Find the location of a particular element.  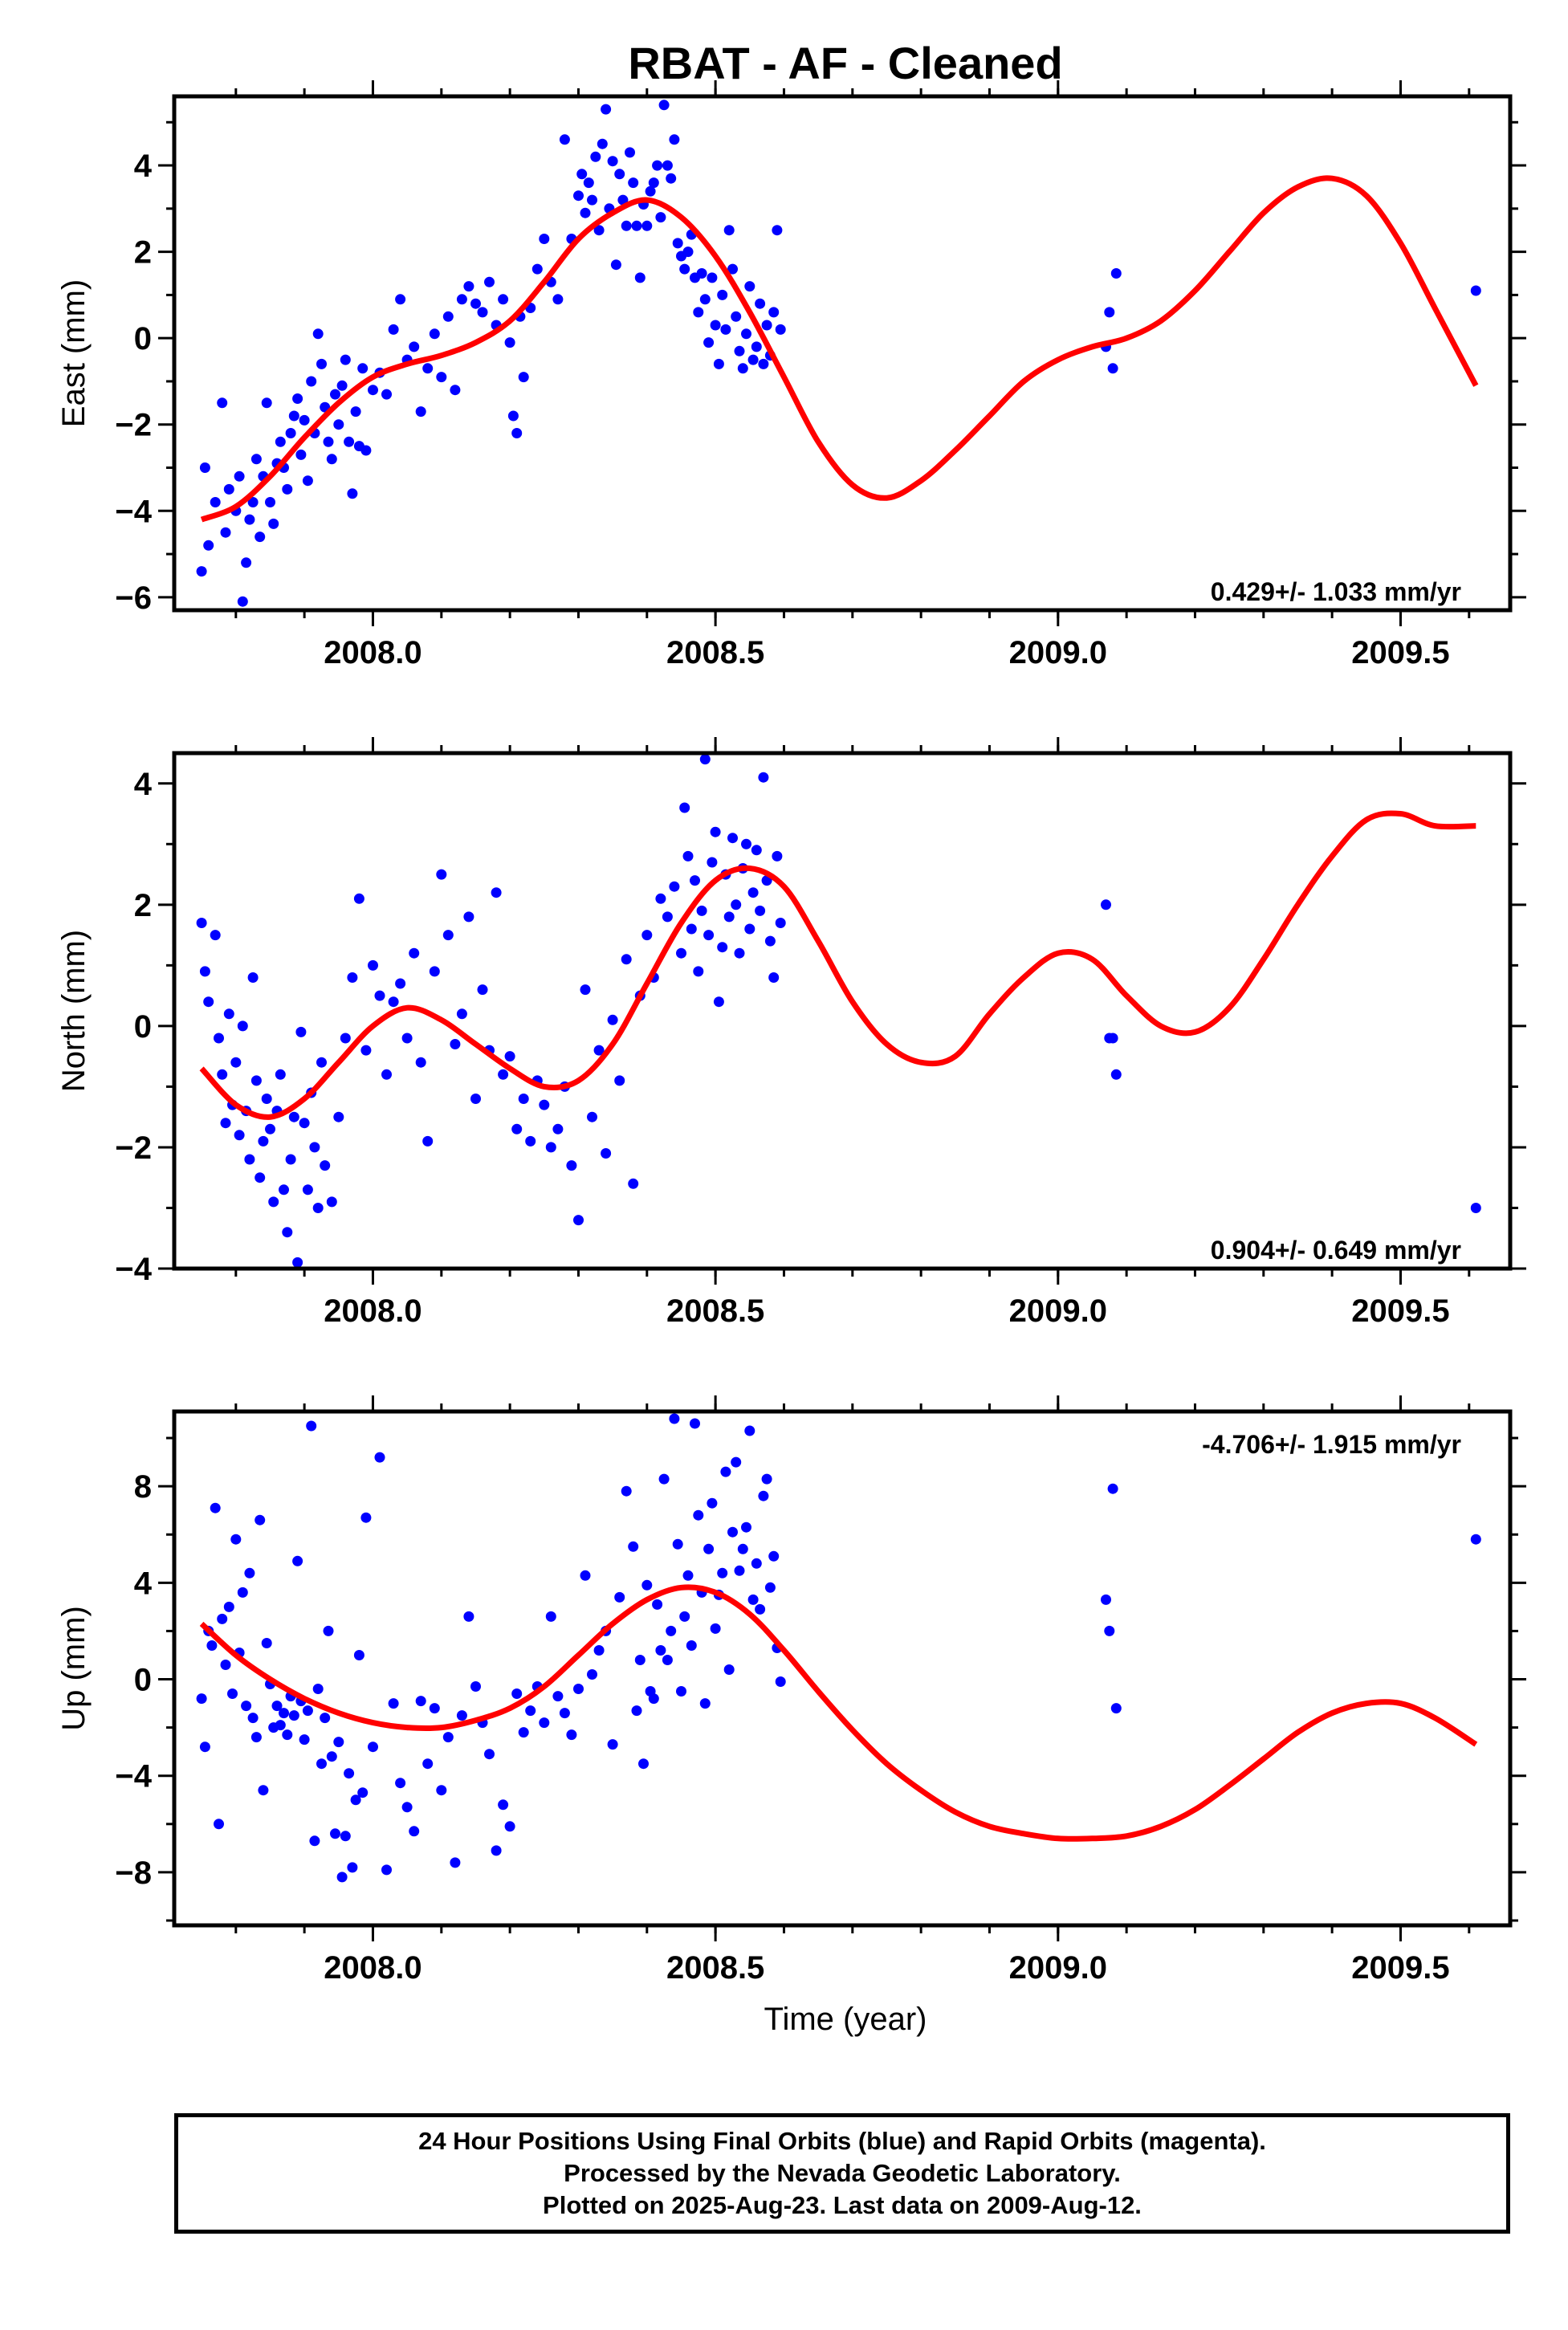

up-x-tick-label: 2009.0 is located at coordinates (1058, 1968).